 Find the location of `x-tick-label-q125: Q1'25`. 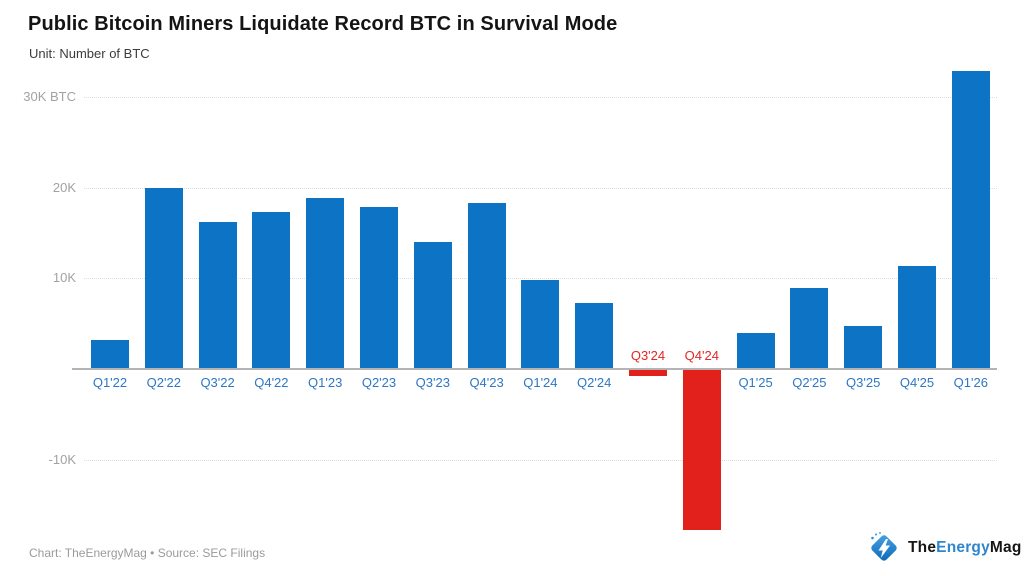

x-tick-label-q125: Q1'25 is located at coordinates (755, 382).